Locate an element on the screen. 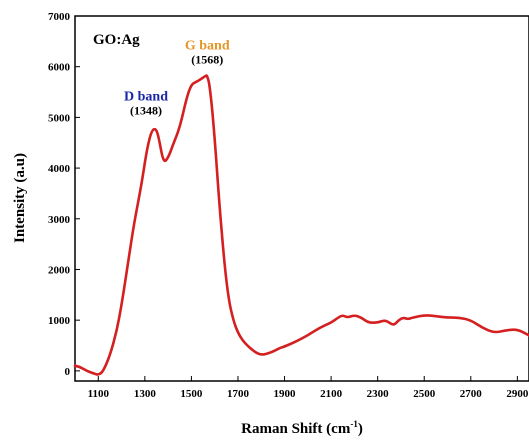 This screenshot has height=440, width=529. y-tick-label: 0 is located at coordinates (68, 372).